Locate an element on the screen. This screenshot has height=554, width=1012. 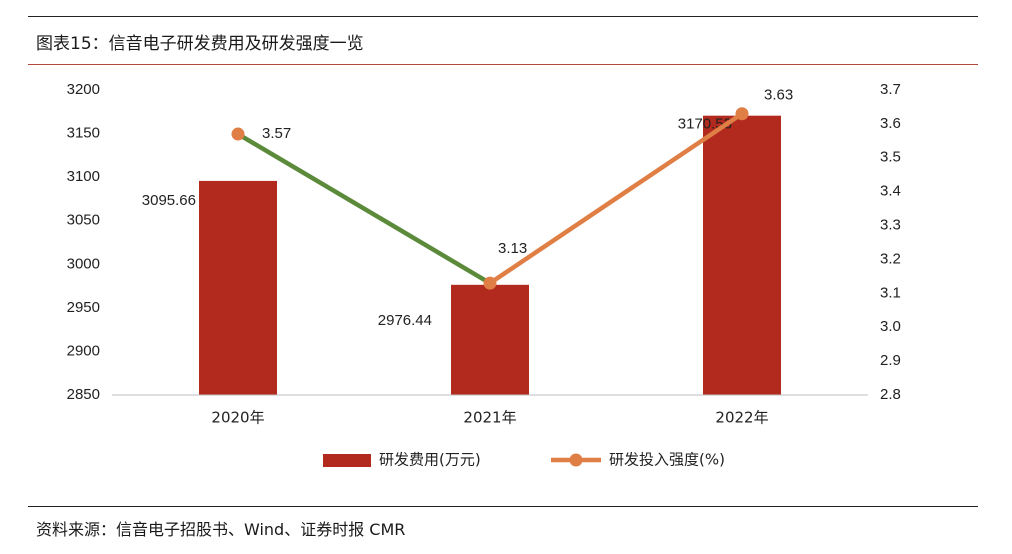
y-left-tick-label: 2850 is located at coordinates (83, 394).